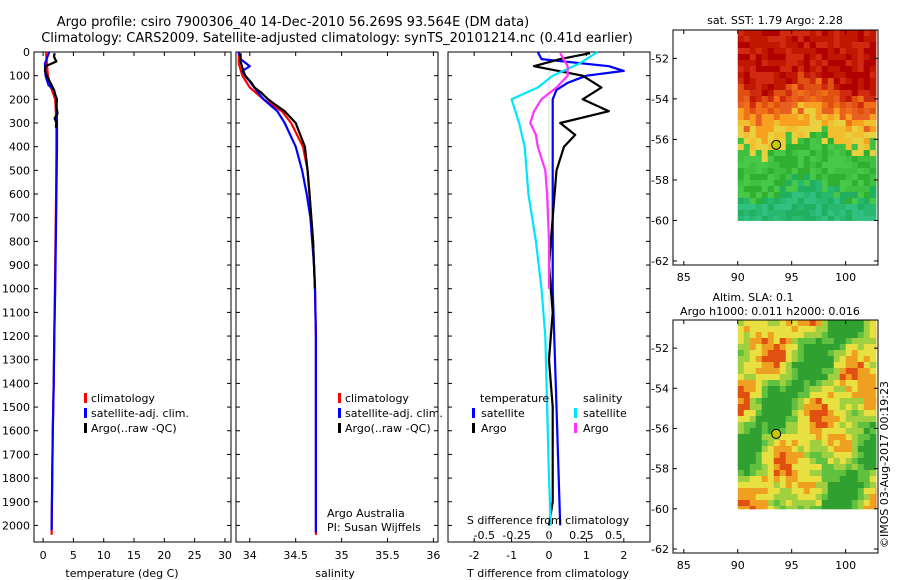  What do you see at coordinates (547, 573) in the screenshot?
I see `difference-xlabel: T difference from climatology` at bounding box center [547, 573].